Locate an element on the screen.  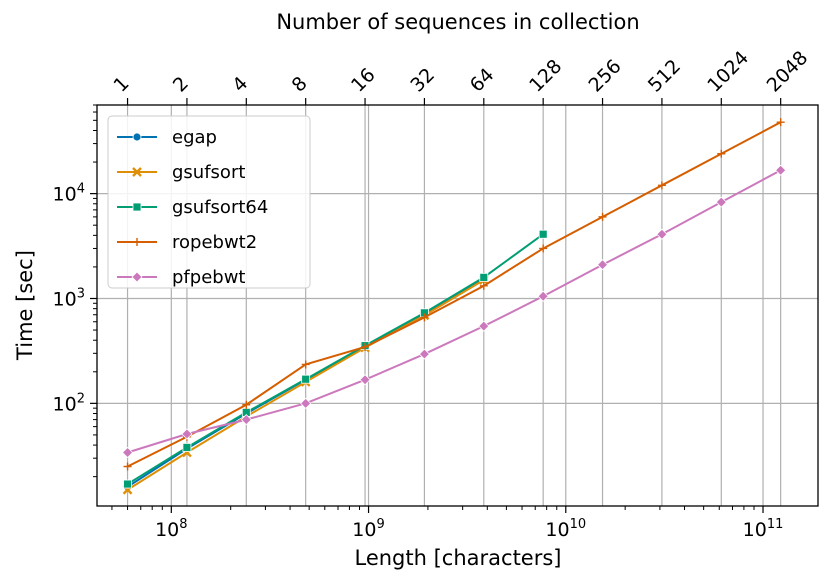
top-tick-label: 128 is located at coordinates (545, 75).